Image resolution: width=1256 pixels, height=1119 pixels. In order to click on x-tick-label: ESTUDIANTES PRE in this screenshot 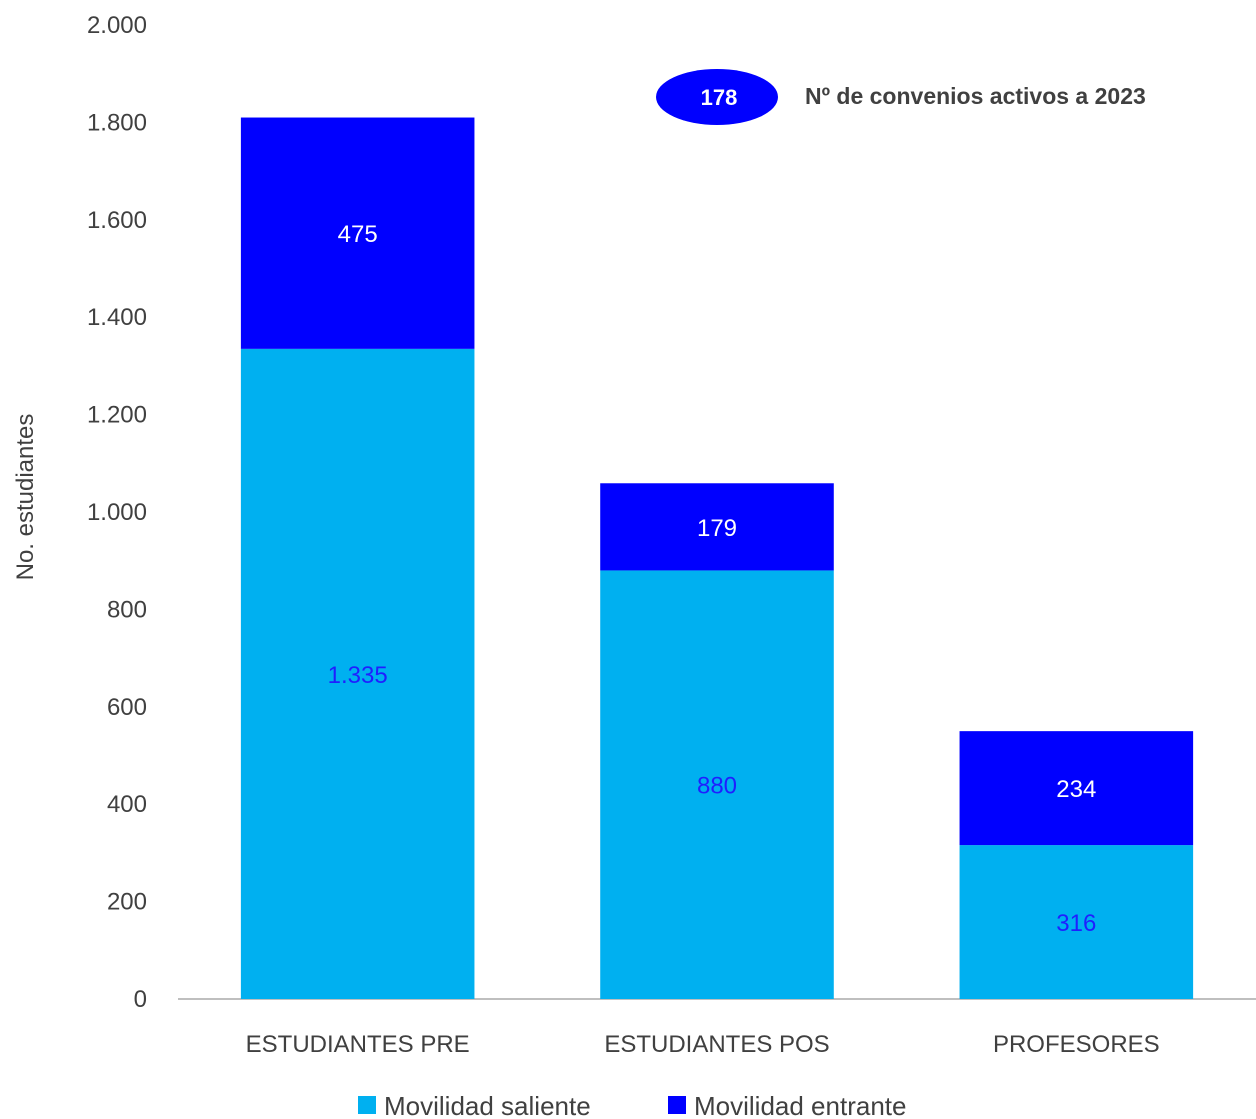, I will do `click(358, 1044)`.